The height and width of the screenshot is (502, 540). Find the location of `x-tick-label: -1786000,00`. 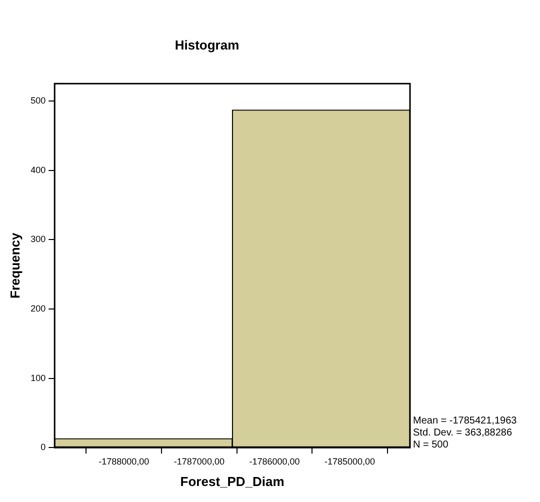

x-tick-label: -1786000,00 is located at coordinates (274, 461).